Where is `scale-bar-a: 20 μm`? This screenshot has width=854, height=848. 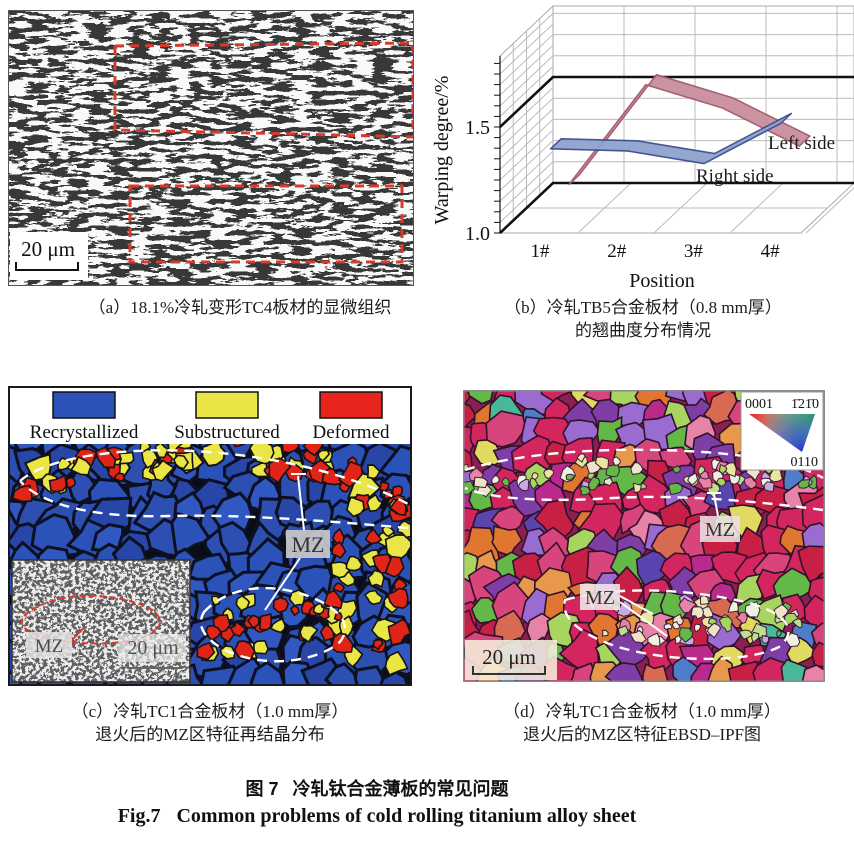
scale-bar-a: 20 μm is located at coordinates (49, 256).